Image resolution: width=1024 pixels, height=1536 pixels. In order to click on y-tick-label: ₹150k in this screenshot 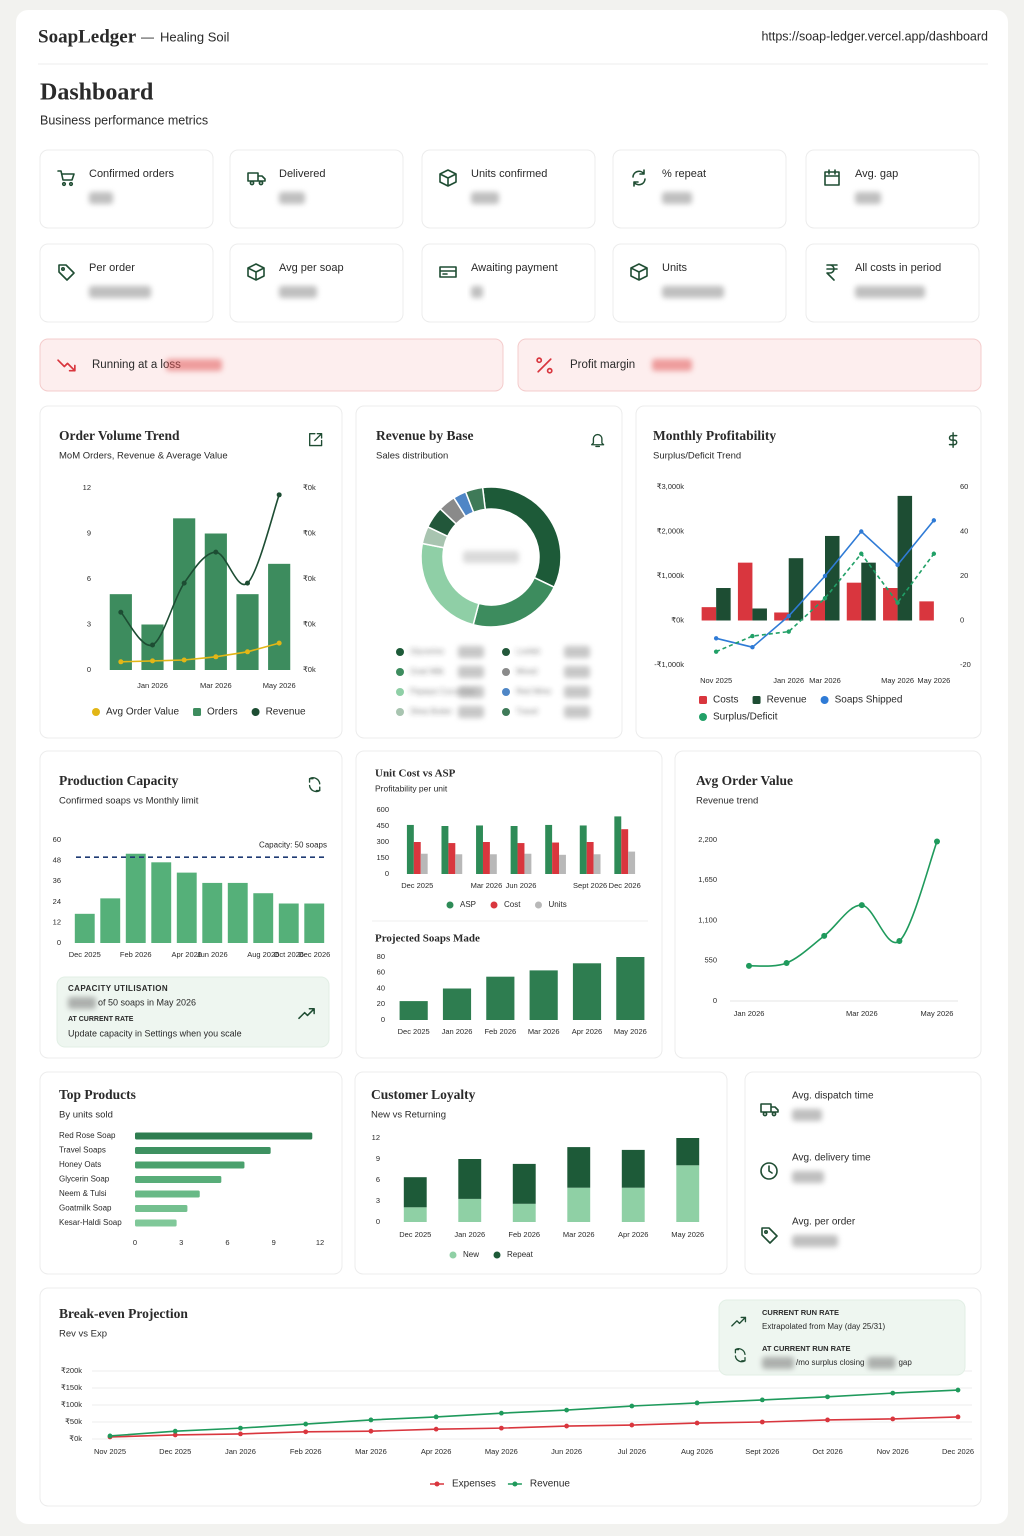, I will do `click(71, 1387)`.